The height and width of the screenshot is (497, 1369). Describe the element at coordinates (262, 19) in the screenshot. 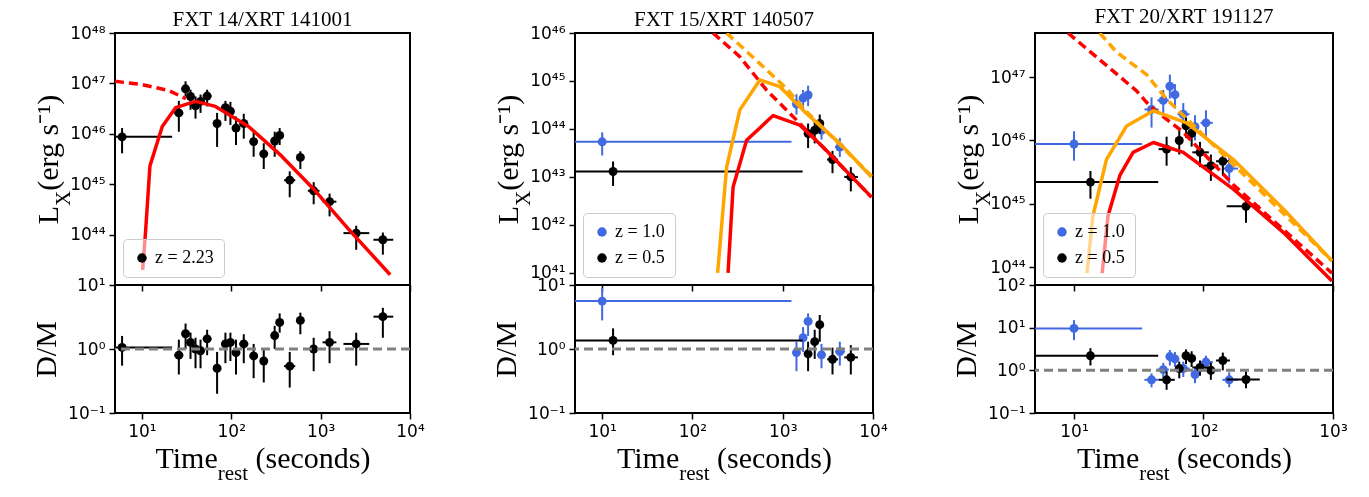

I see `chart-title: FXT 14/XRT 141001` at that location.